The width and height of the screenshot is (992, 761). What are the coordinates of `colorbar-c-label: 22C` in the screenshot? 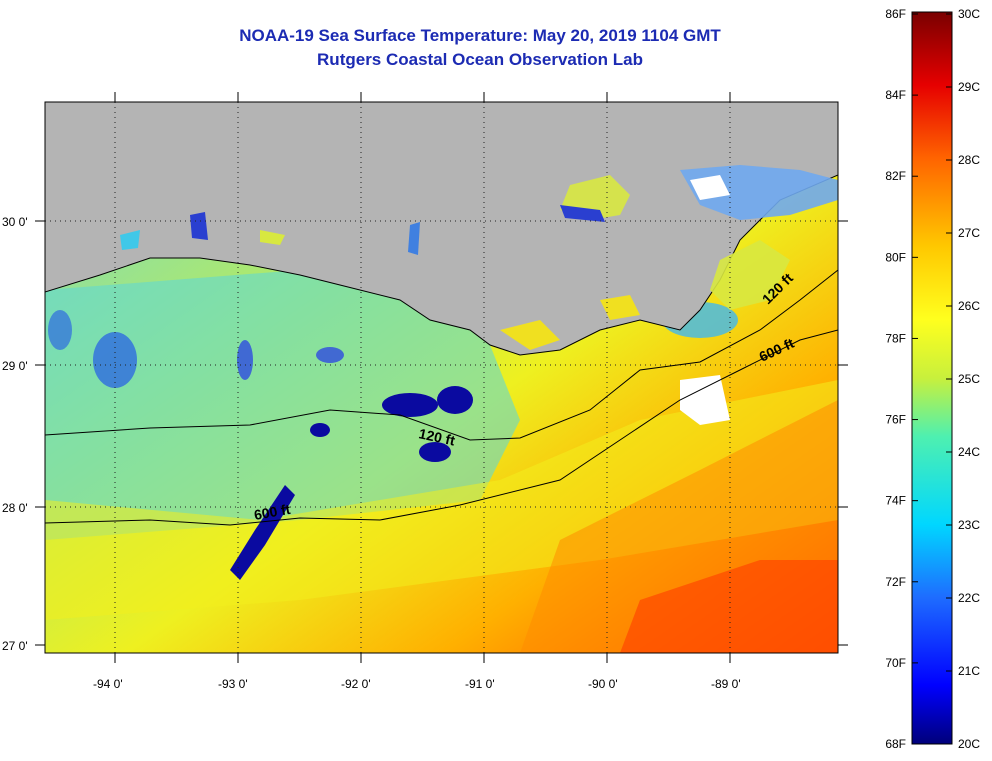 It's located at (969, 598).